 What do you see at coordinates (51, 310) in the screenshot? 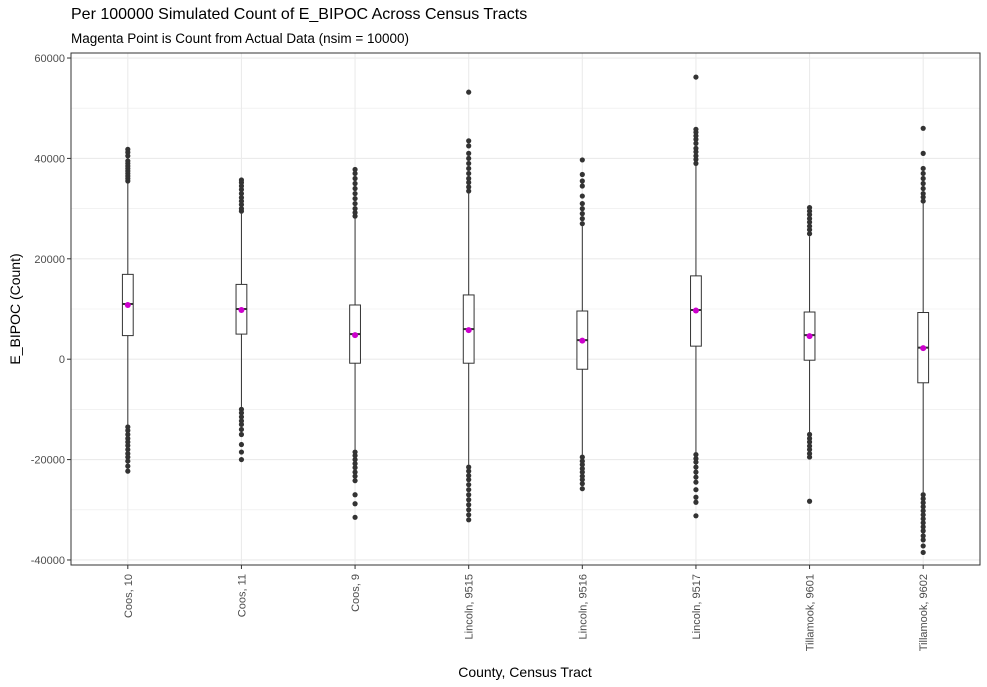
I see `y-axis: -40000 -20000 0 20000 40000 60000` at bounding box center [51, 310].